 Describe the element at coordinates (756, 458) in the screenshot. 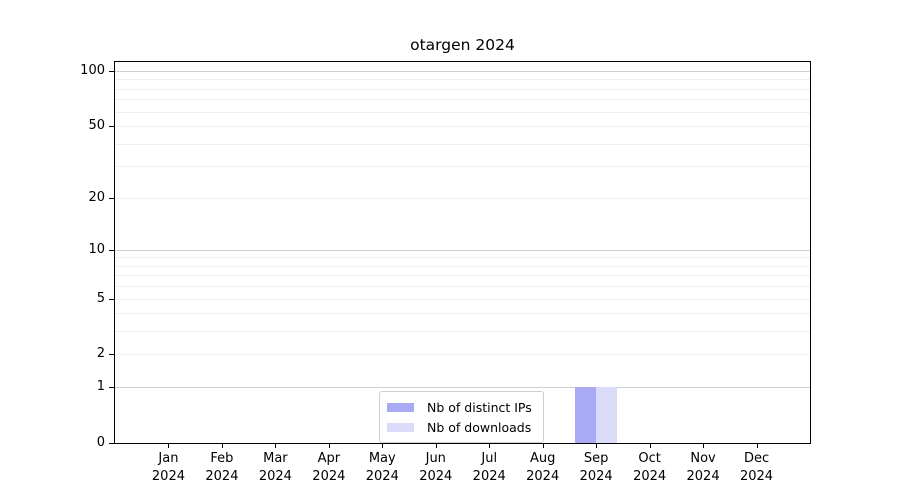

I see `x-tick-month: Dec` at that location.